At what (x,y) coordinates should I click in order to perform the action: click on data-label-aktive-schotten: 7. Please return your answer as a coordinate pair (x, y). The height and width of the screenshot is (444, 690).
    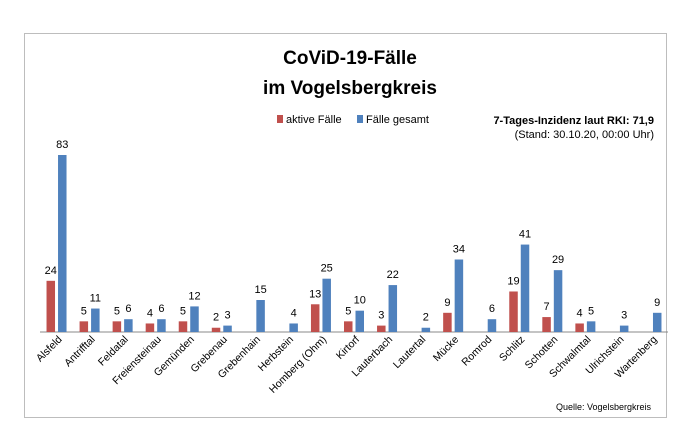
    Looking at the image, I should click on (547, 307).